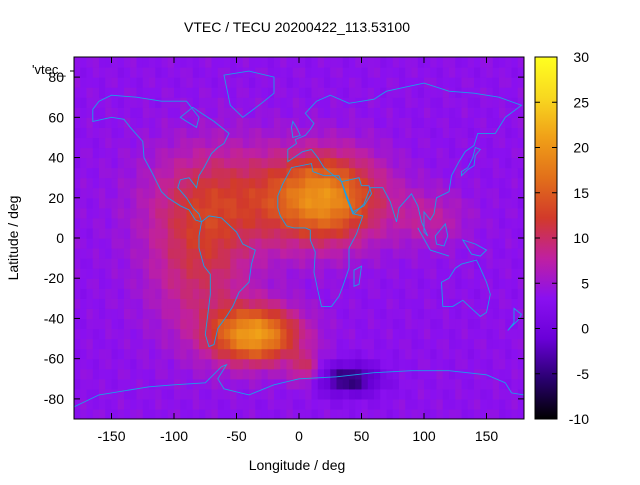 Image resolution: width=640 pixels, height=485 pixels. What do you see at coordinates (13, 238) in the screenshot?
I see `y-axis-label: Latitude / deg` at bounding box center [13, 238].